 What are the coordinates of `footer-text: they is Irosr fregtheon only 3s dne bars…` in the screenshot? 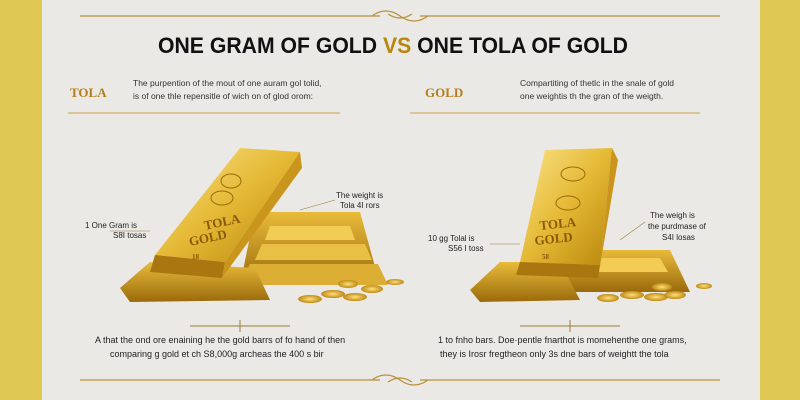 It's located at (554, 354).